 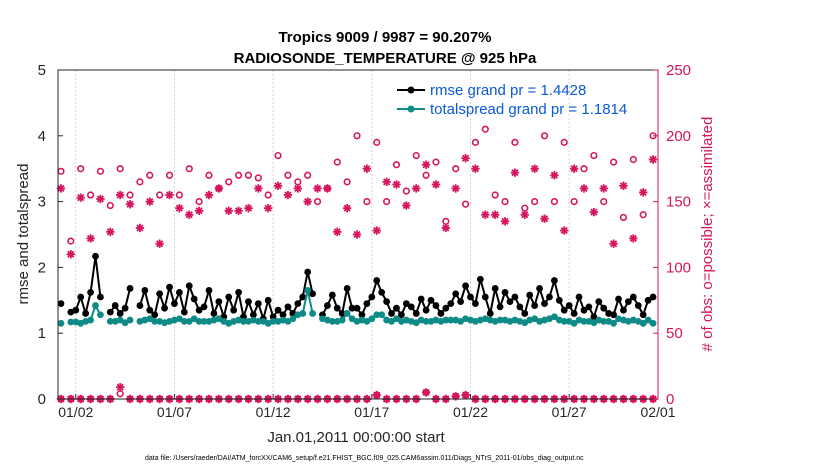 I want to click on obs-assimilated-low-point, so click(x=120, y=387).